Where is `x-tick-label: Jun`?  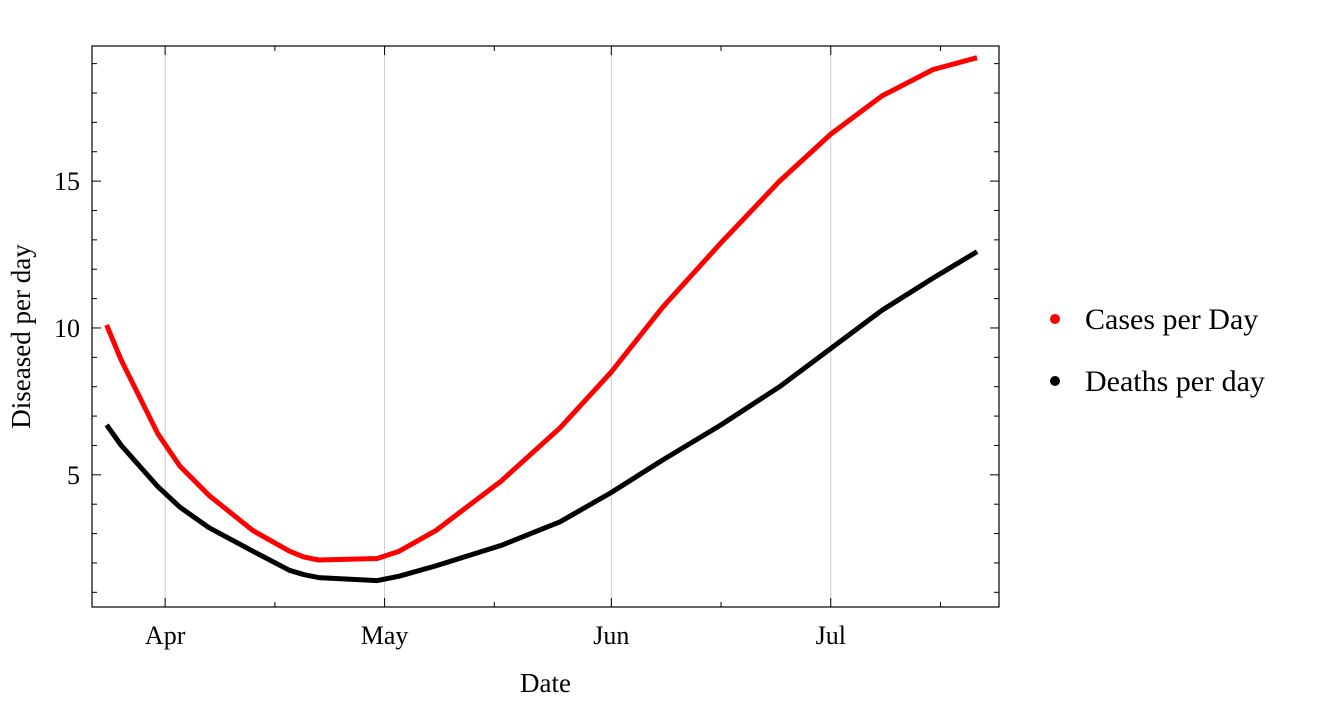 x-tick-label: Jun is located at coordinates (611, 635).